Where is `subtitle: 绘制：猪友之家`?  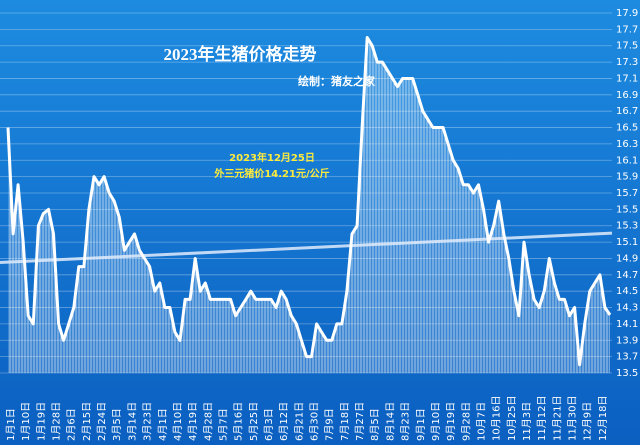 subtitle: 绘制：猪友之家 is located at coordinates (337, 81).